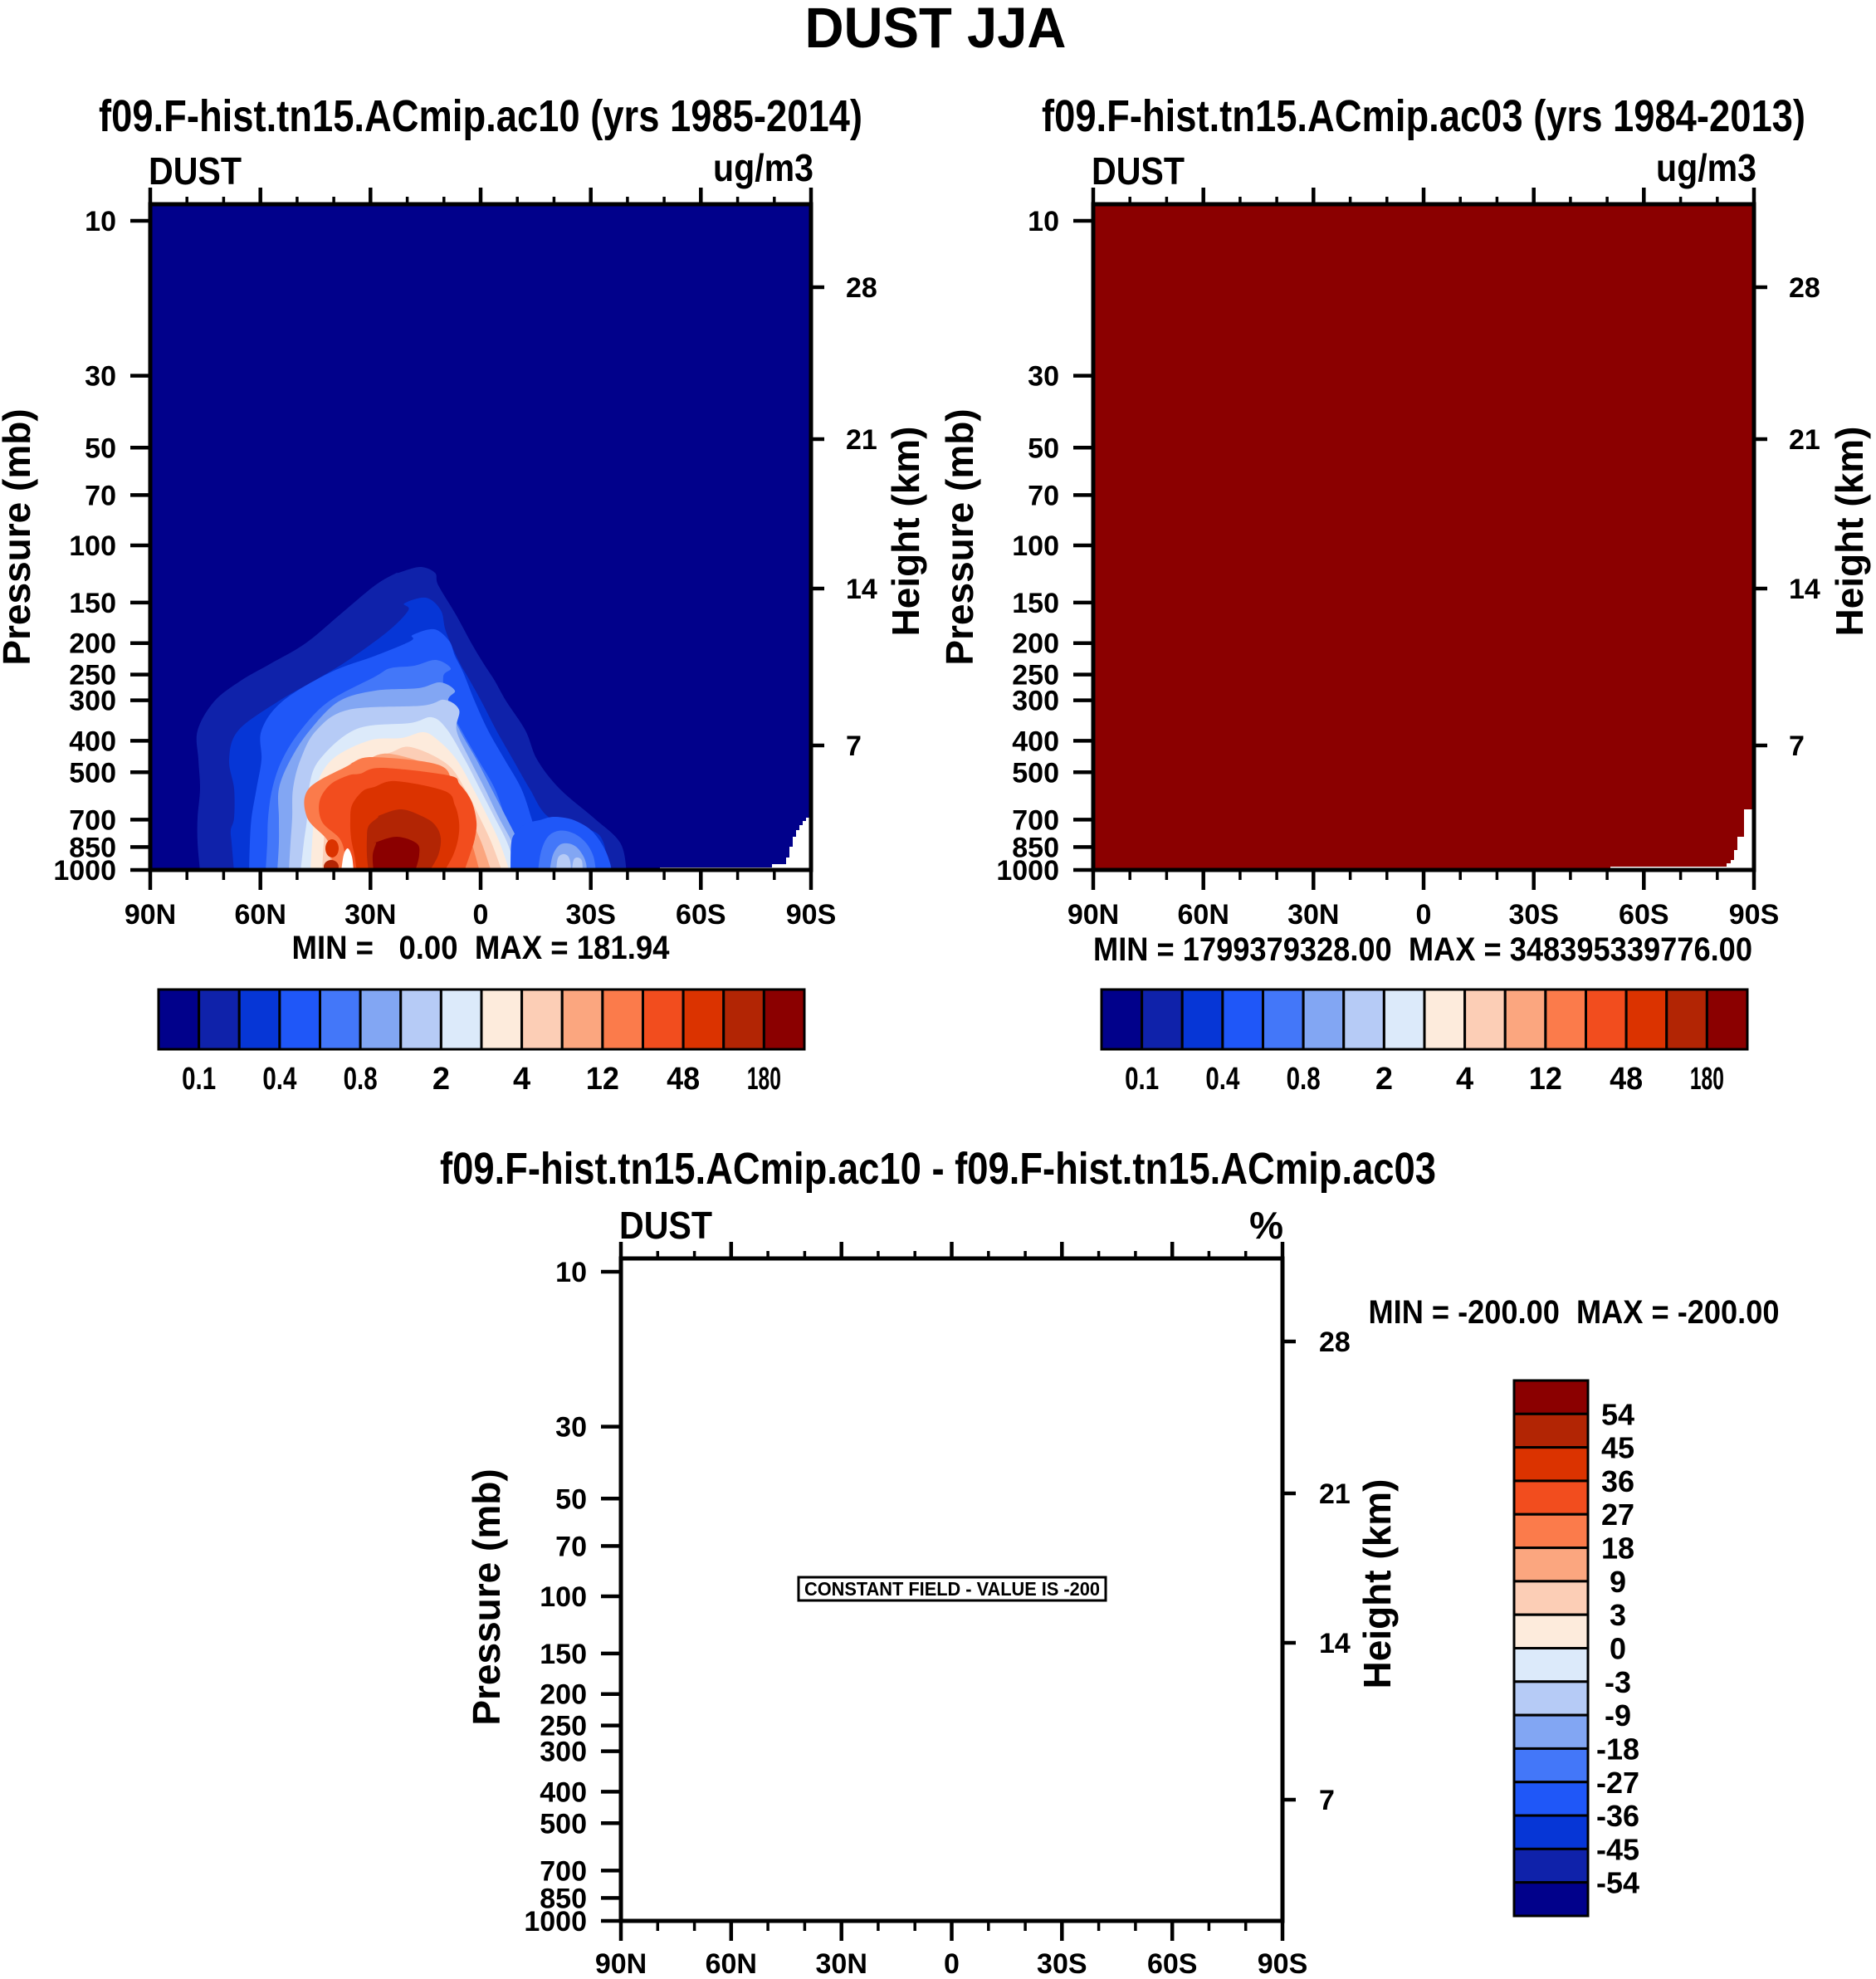  Describe the element at coordinates (1617, 1849) in the screenshot. I see `svg-text: -45` at that location.